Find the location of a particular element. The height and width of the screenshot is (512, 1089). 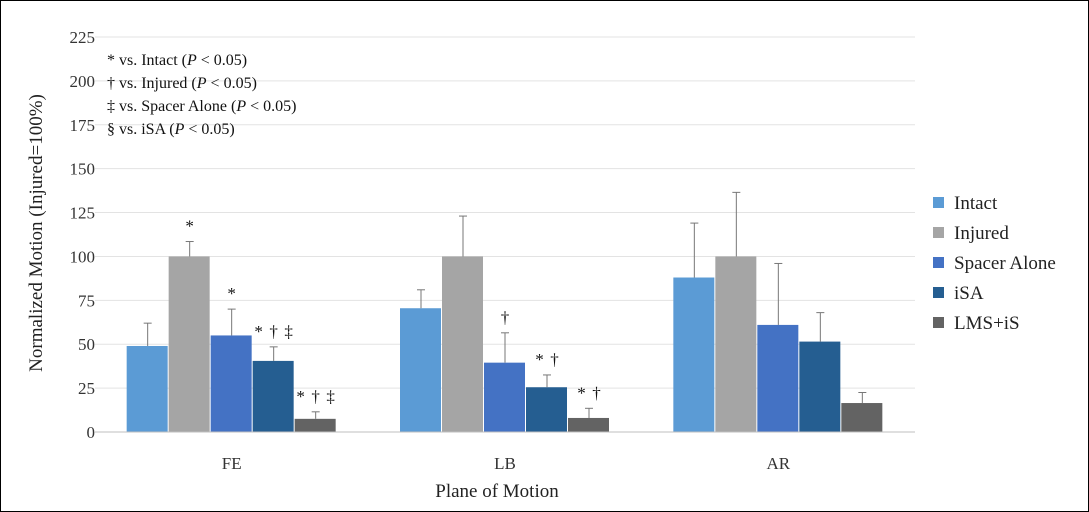

y-tick-label: 25 is located at coordinates (86, 388).